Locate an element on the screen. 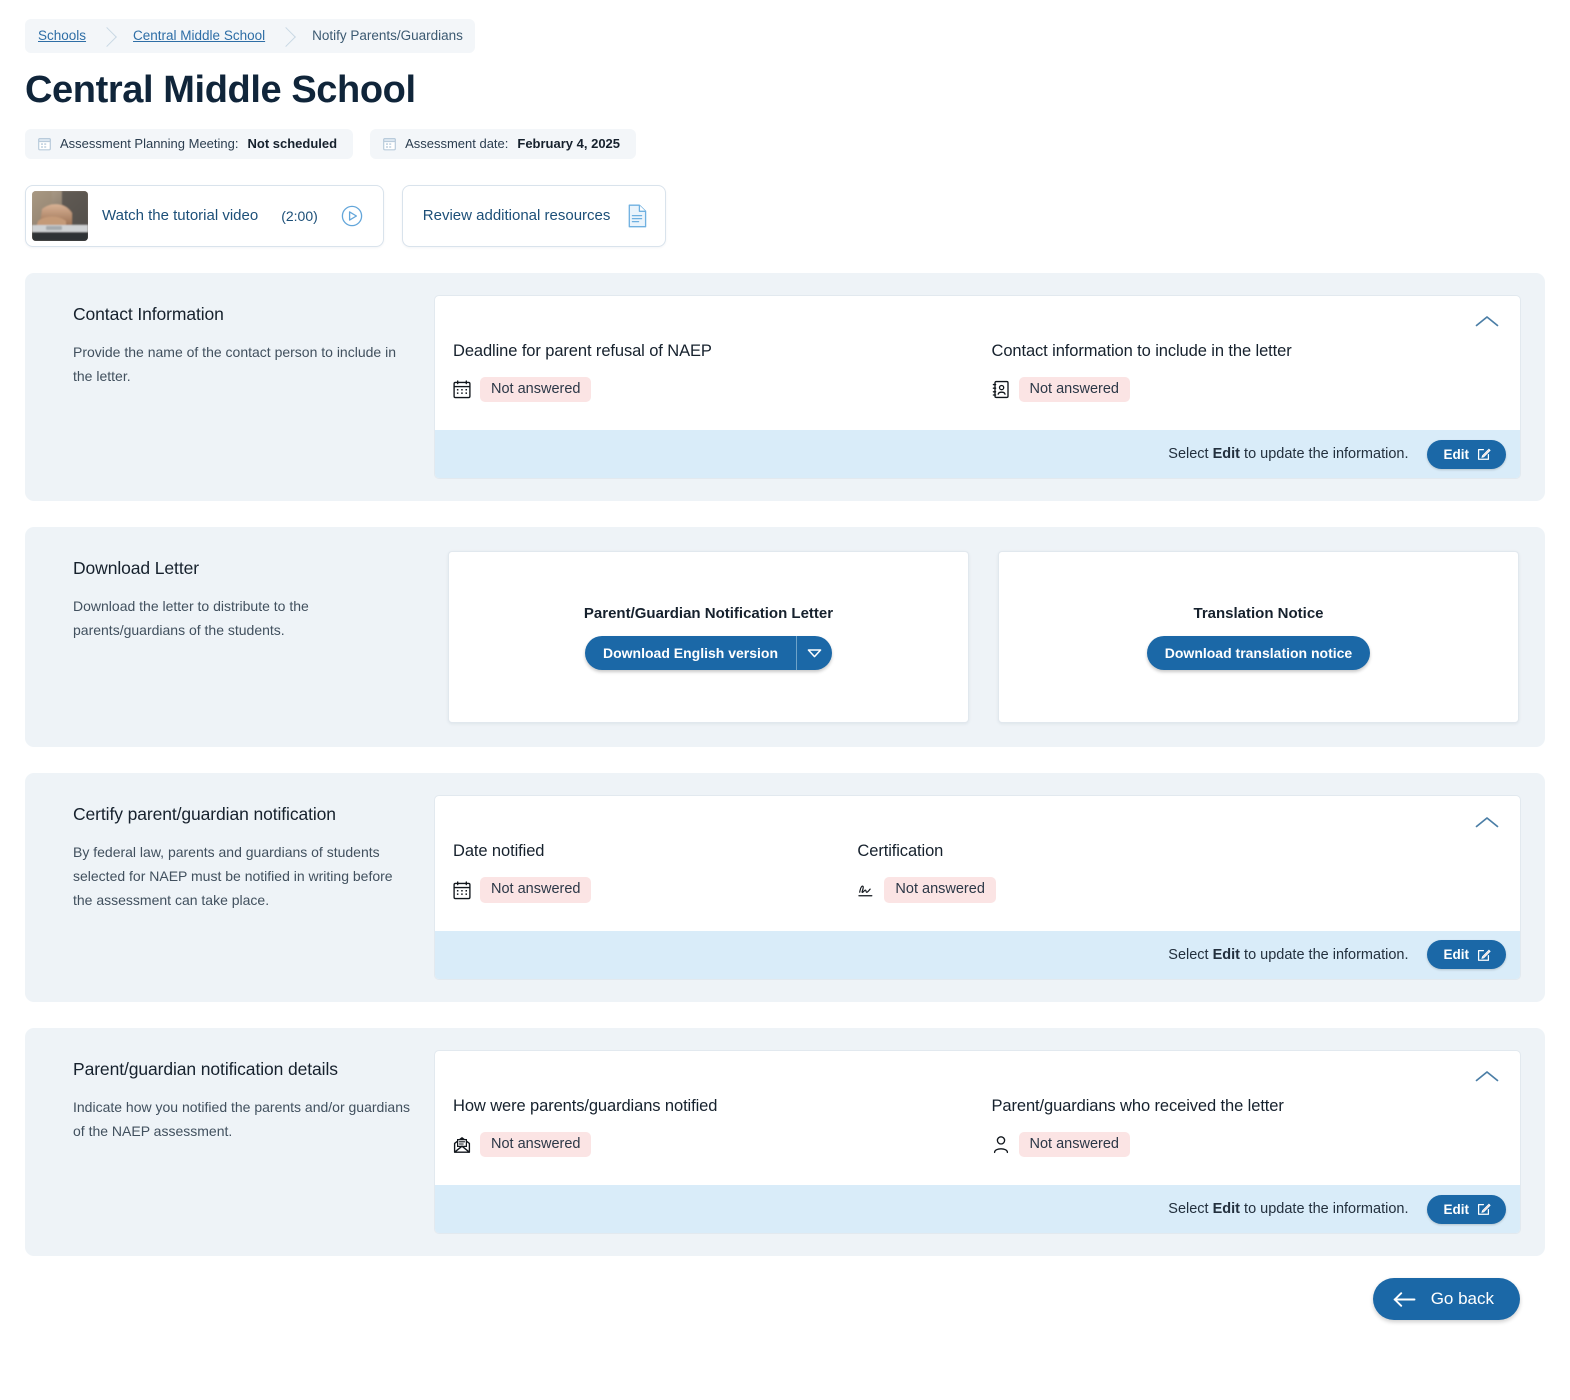 The height and width of the screenshot is (1400, 1570). breadcrumb-separator-icon is located at coordinates (109, 36).